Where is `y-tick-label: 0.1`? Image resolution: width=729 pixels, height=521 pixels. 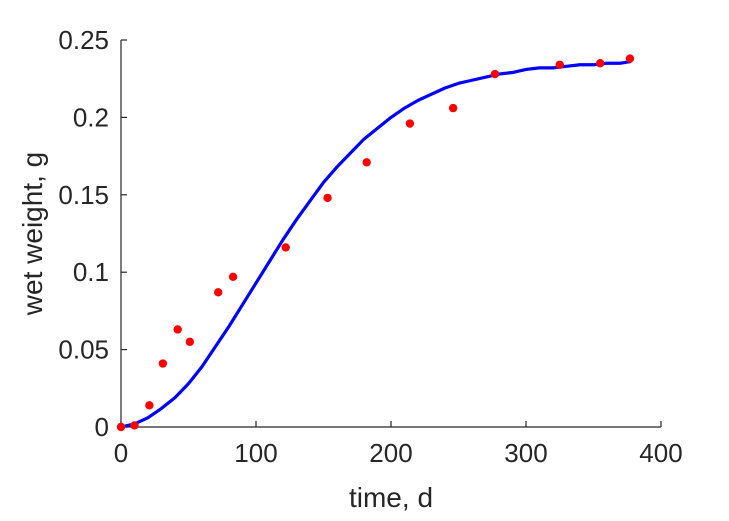 y-tick-label: 0.1 is located at coordinates (91, 272).